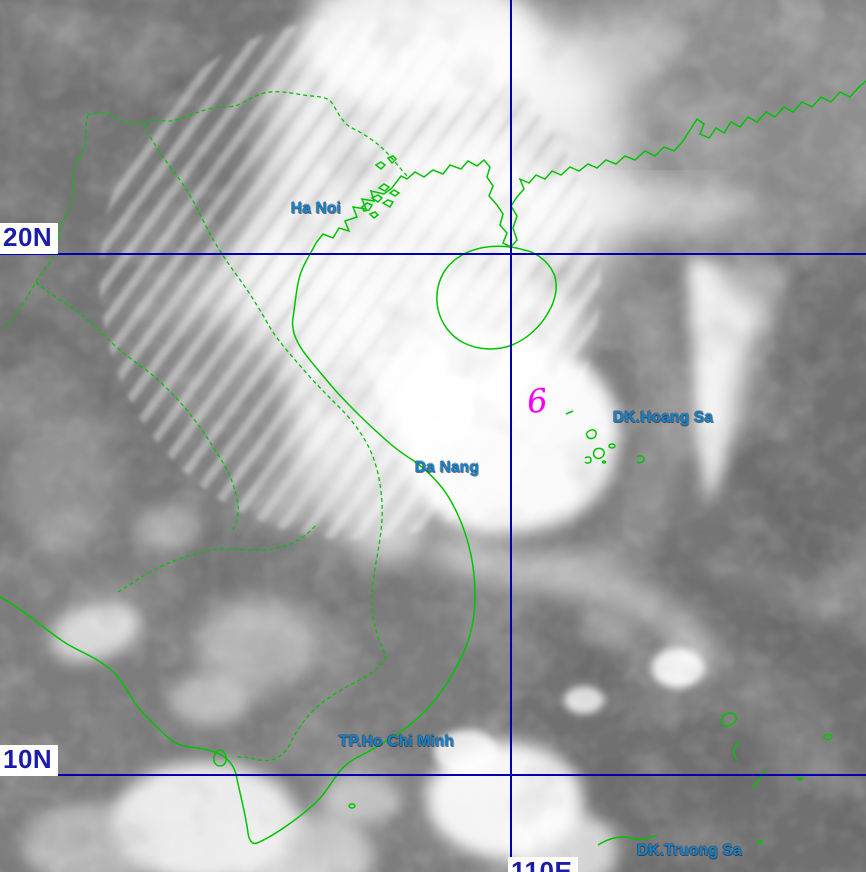 This screenshot has height=872, width=866. I want to click on islets-ha-long-bay, so click(381, 187).